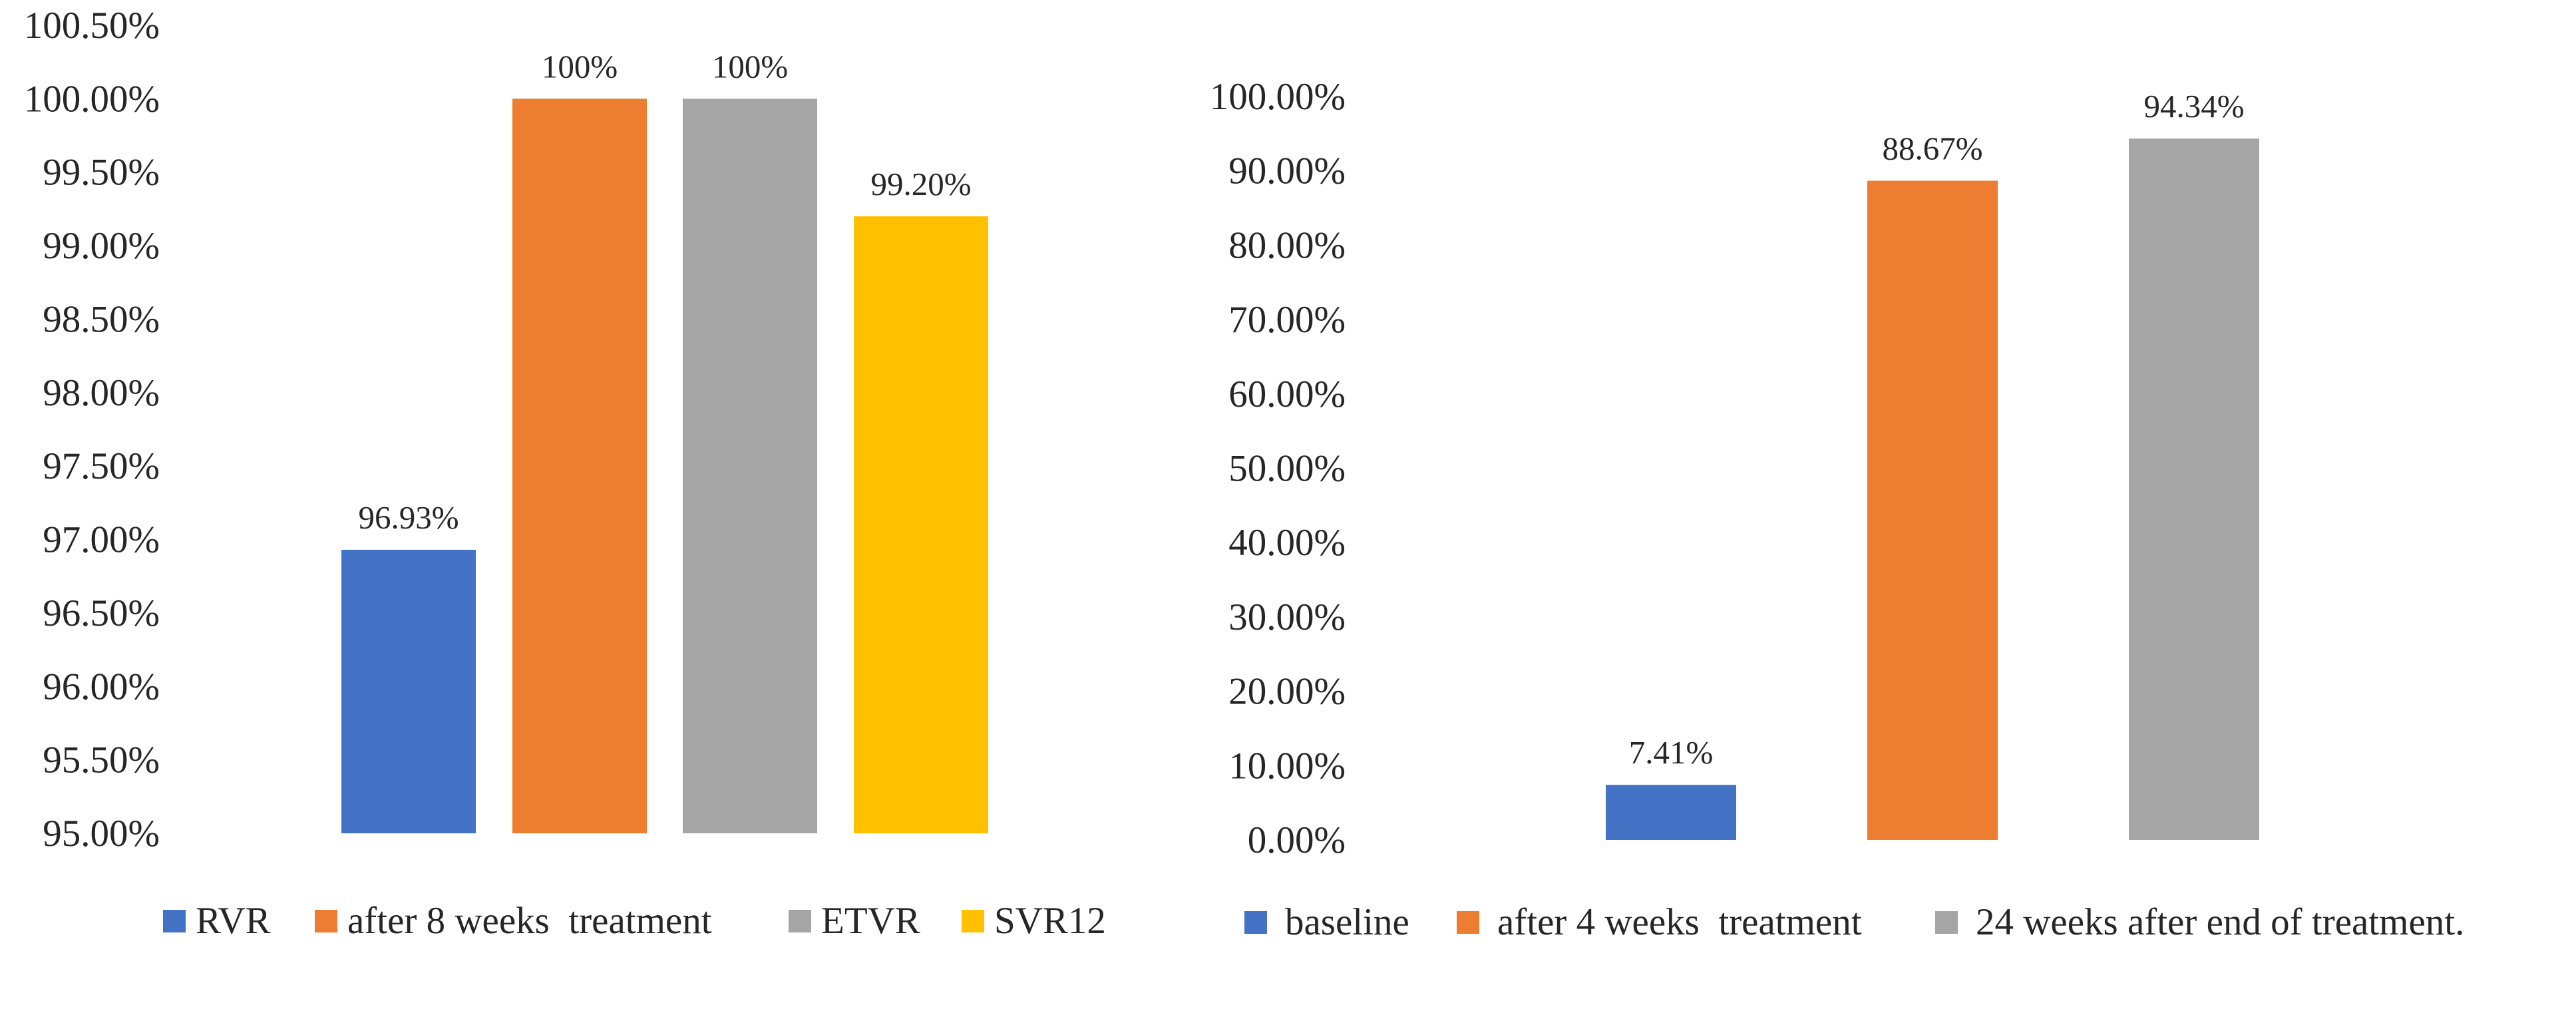 Image resolution: width=2576 pixels, height=1017 pixels. Describe the element at coordinates (234, 921) in the screenshot. I see `legend-label: RVR` at that location.